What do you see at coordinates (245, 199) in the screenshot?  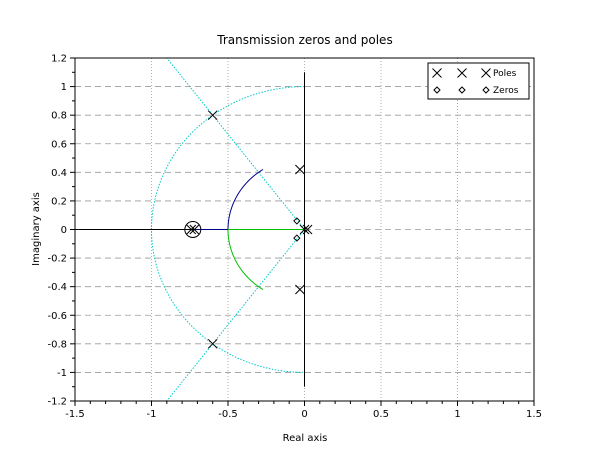 I see `blue-arc-locus` at bounding box center [245, 199].